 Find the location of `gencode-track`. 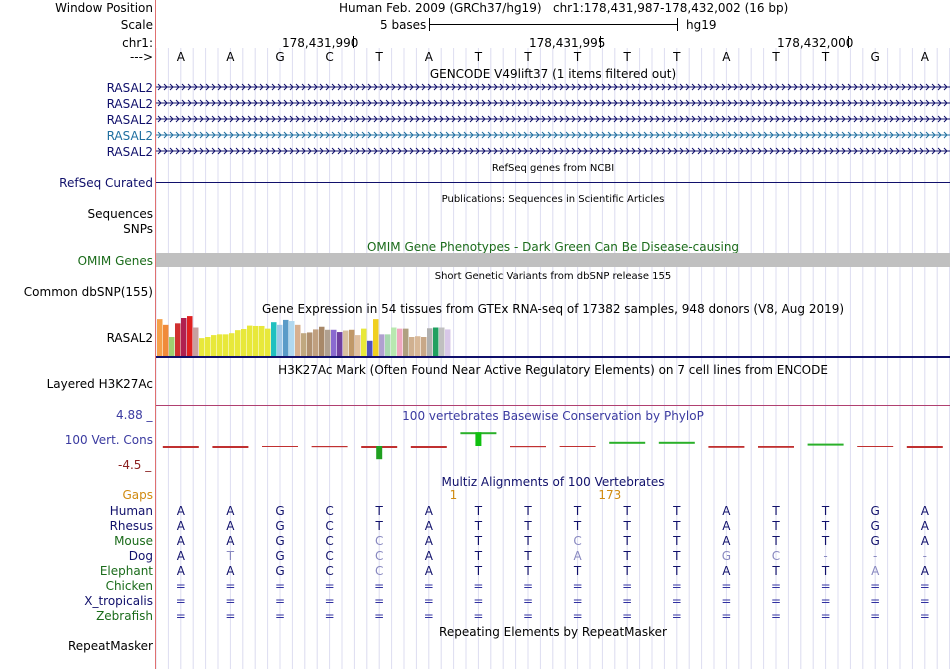

gencode-track is located at coordinates (553, 120).